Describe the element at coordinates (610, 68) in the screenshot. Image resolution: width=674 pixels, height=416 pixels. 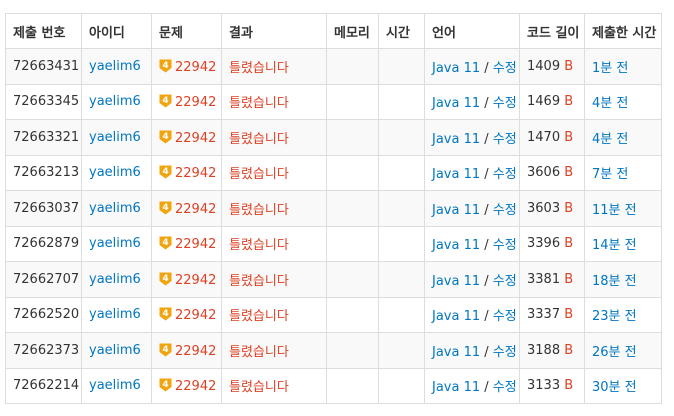
I see `submitted-time-link: 1분 전` at that location.